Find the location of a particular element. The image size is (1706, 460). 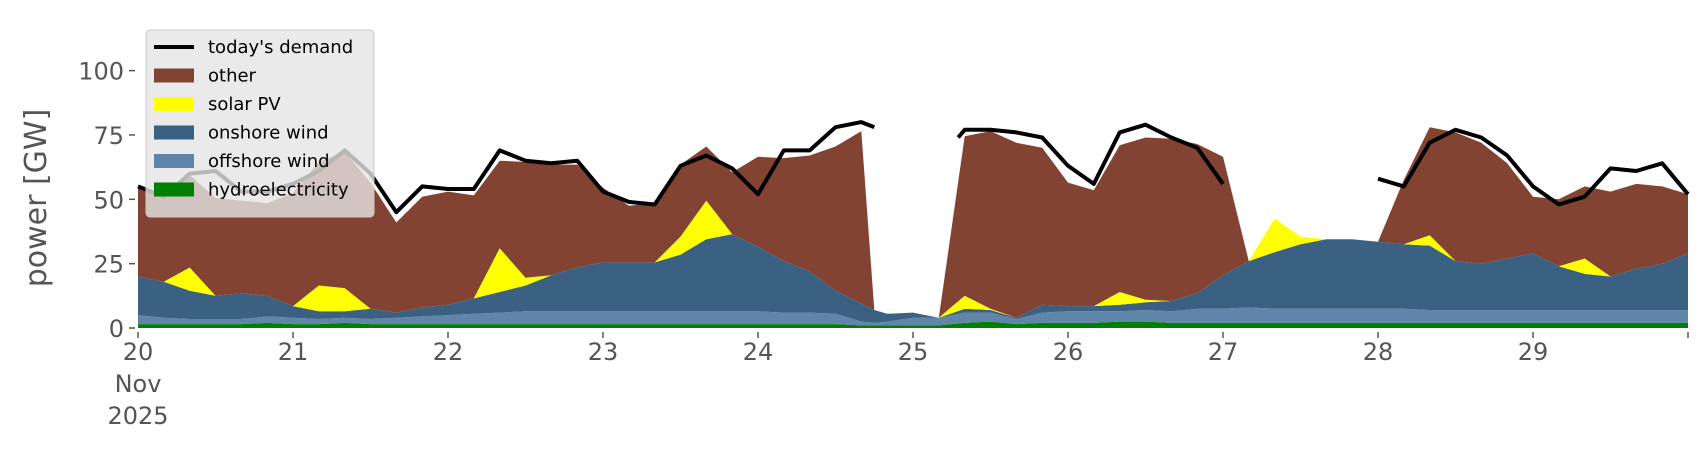

x-tick-label: 26 is located at coordinates (1068, 352).